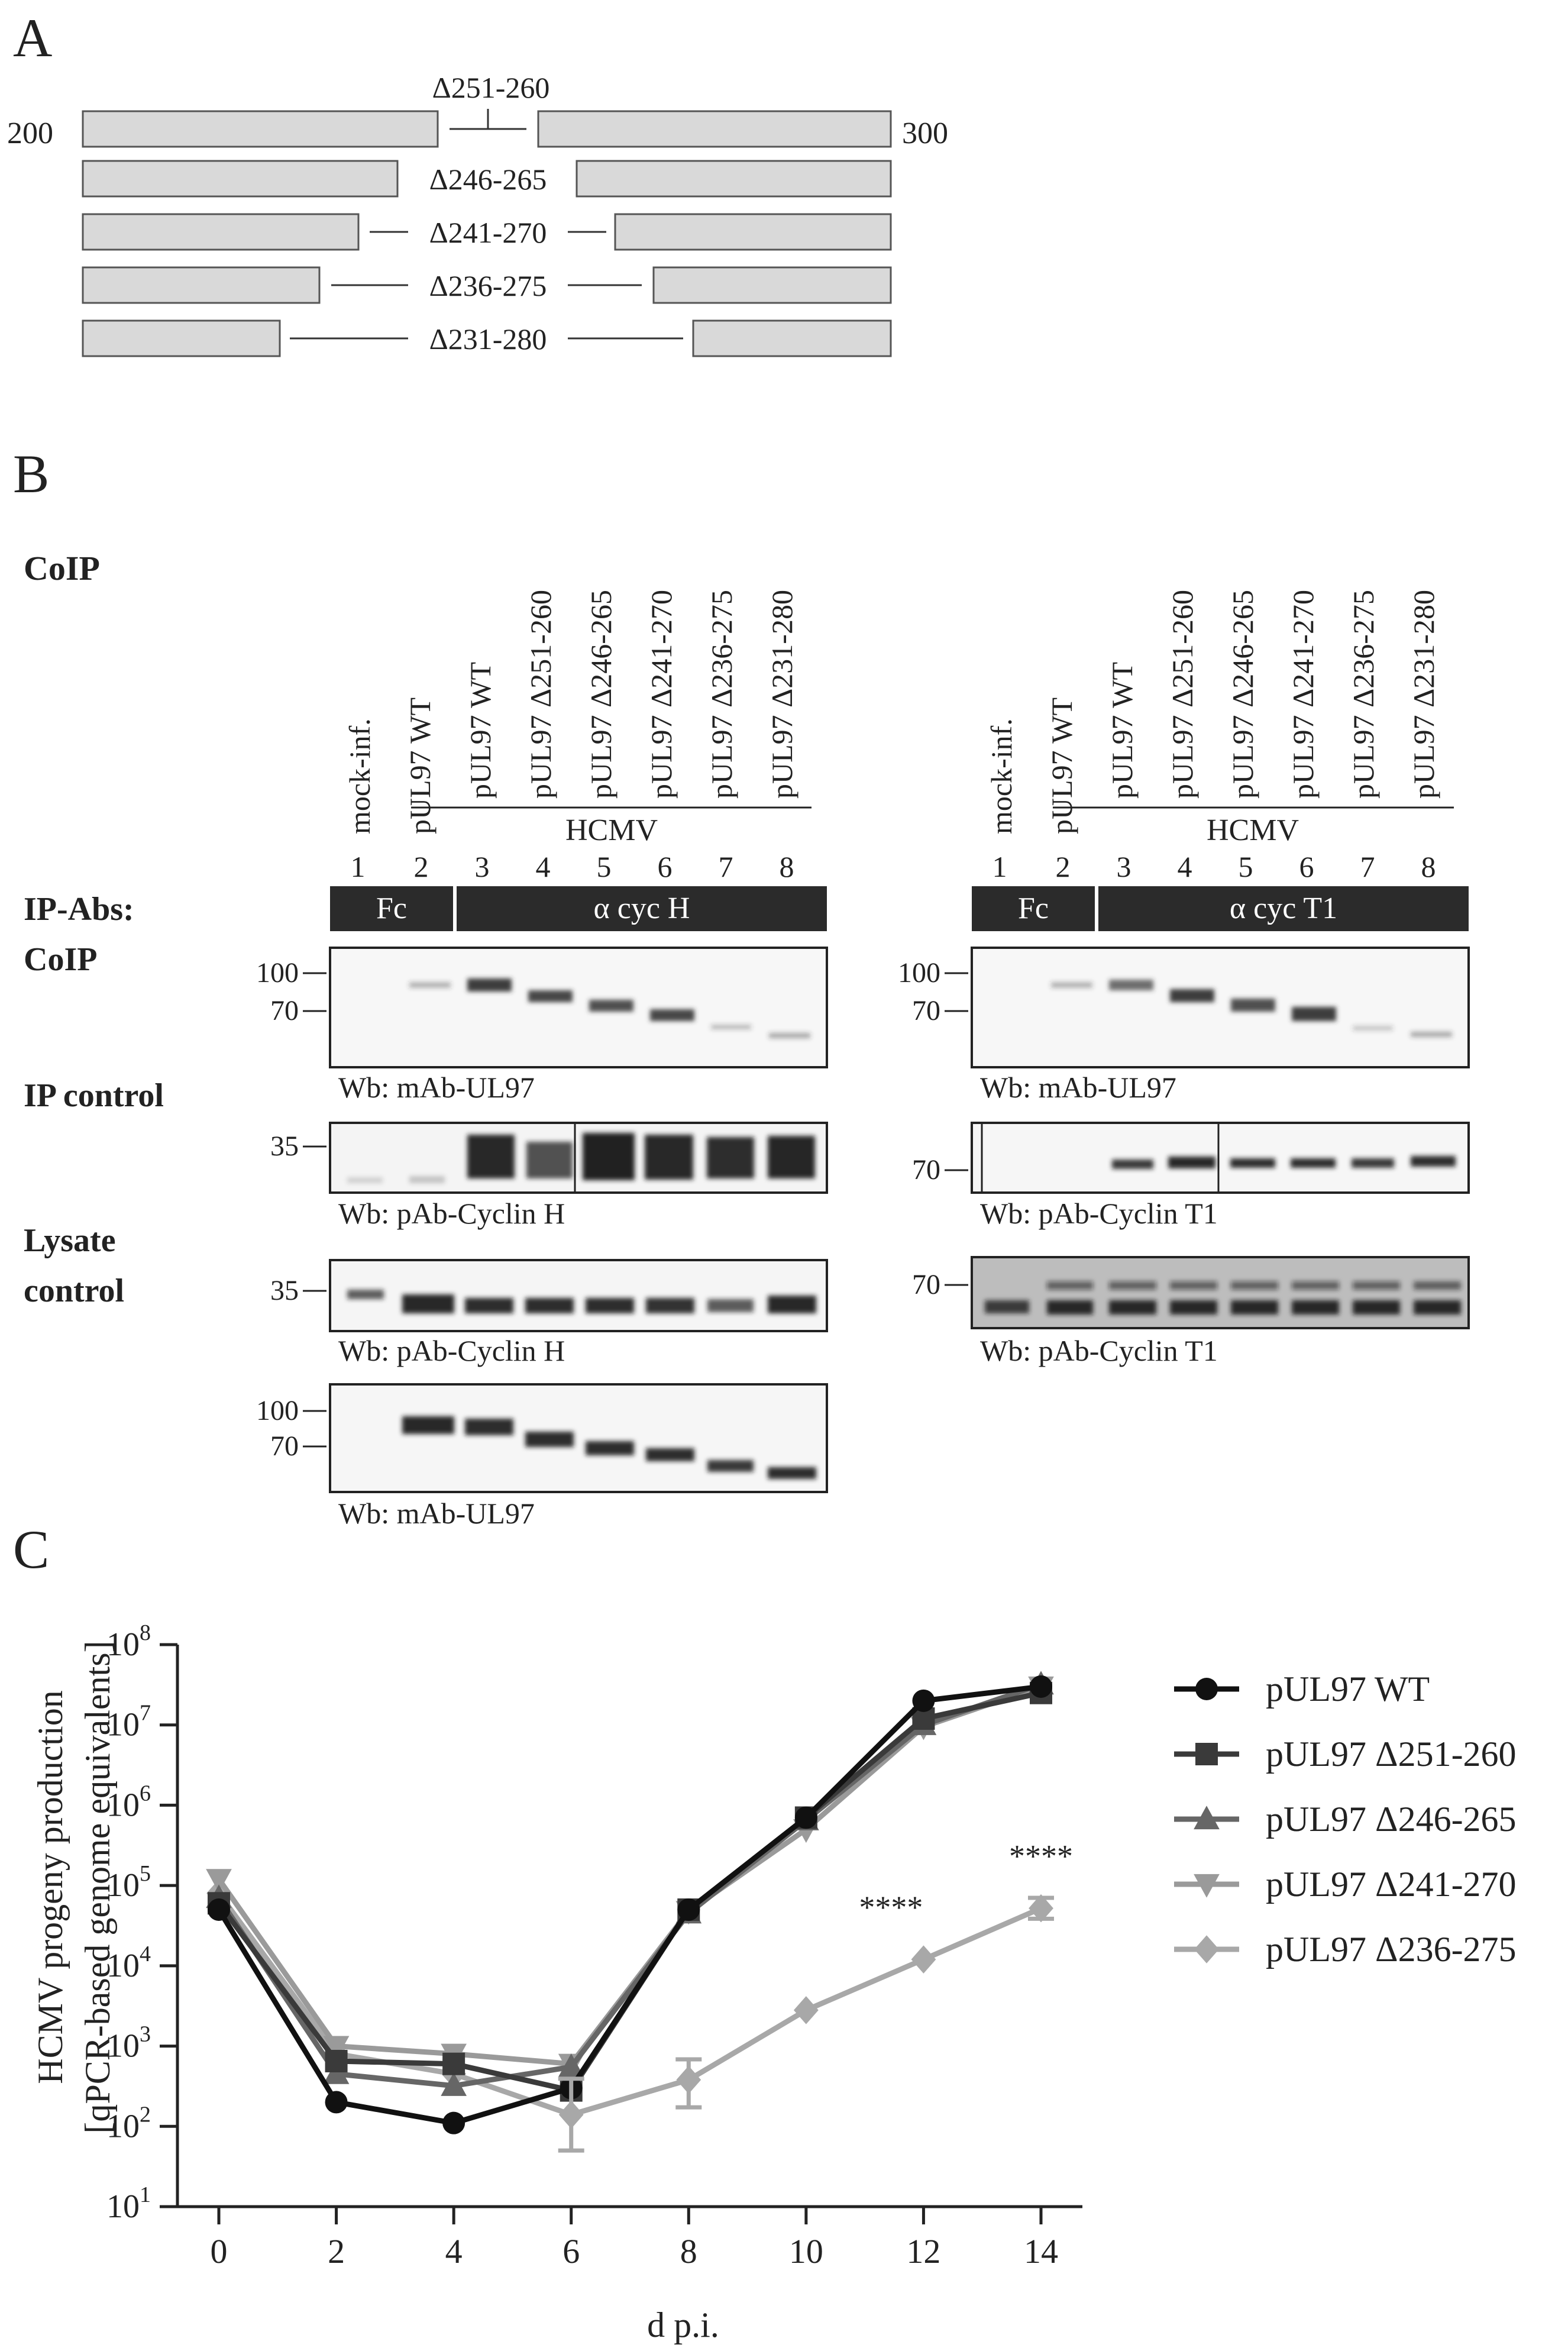 This screenshot has height=2351, width=1568. What do you see at coordinates (1306, 866) in the screenshot?
I see `lane-number: 6` at bounding box center [1306, 866].